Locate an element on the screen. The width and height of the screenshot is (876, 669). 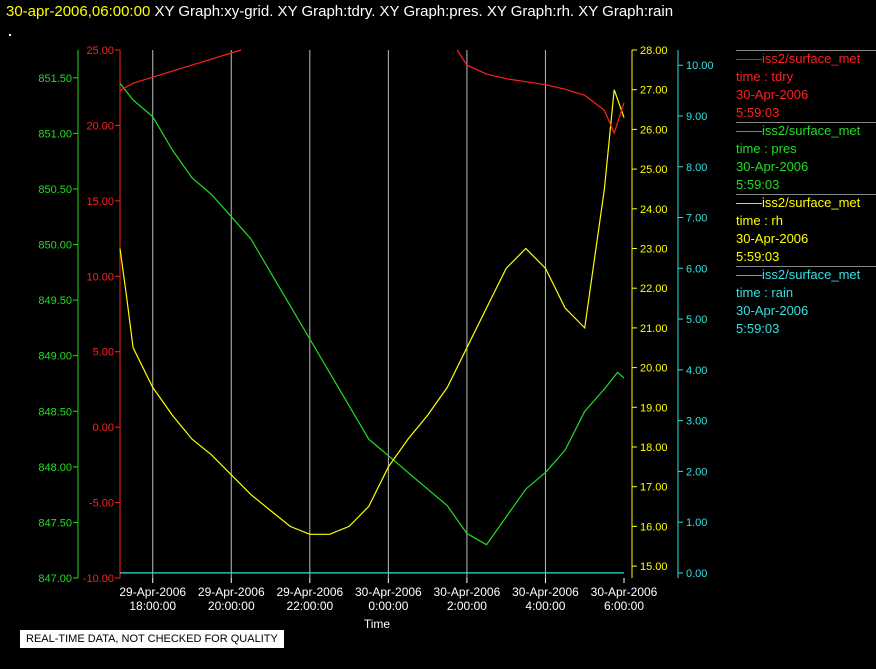
x-tick-time: 4:00:00 is located at coordinates (545, 606).